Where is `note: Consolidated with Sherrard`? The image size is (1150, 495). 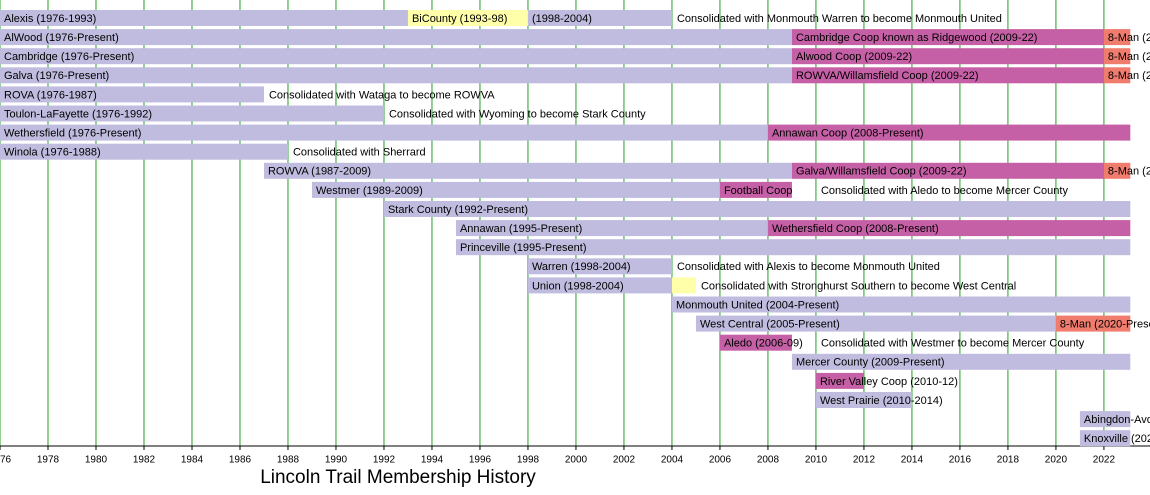 note: Consolidated with Sherrard is located at coordinates (359, 153).